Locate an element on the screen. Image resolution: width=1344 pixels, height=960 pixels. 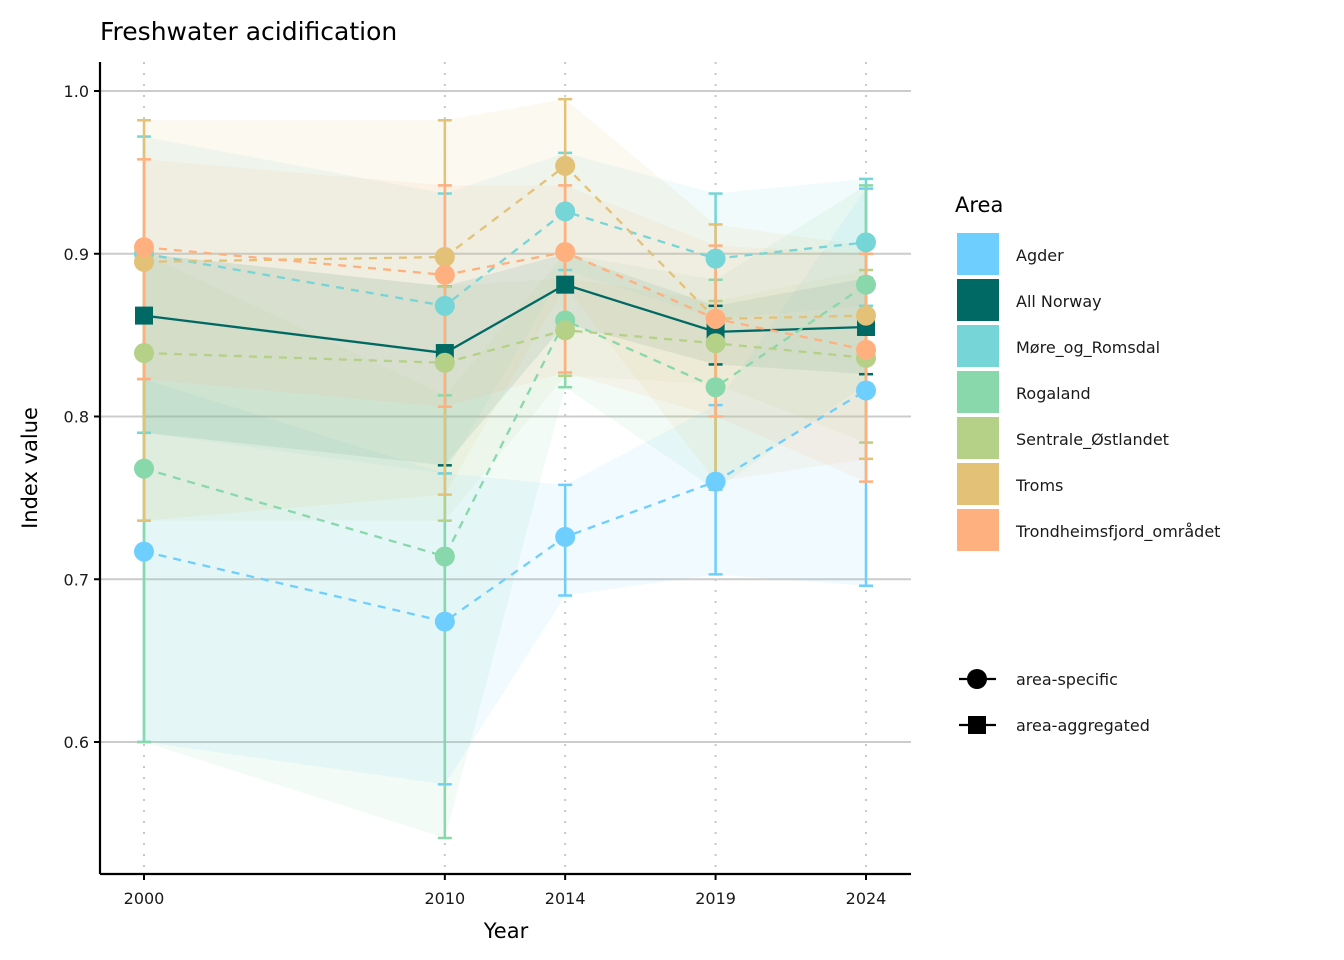
legend-swatch-Rogaland is located at coordinates (978, 392).